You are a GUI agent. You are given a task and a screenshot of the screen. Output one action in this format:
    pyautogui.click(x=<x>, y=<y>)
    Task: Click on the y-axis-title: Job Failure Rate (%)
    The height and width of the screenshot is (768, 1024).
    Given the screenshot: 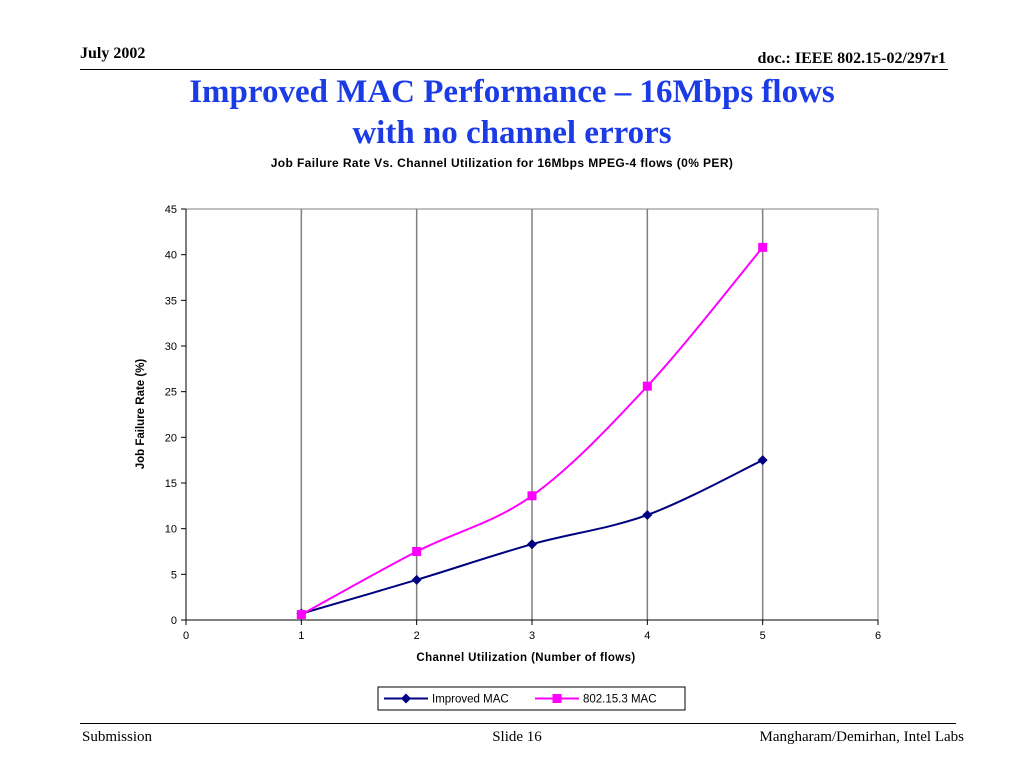 What is the action you would take?
    pyautogui.click(x=141, y=414)
    